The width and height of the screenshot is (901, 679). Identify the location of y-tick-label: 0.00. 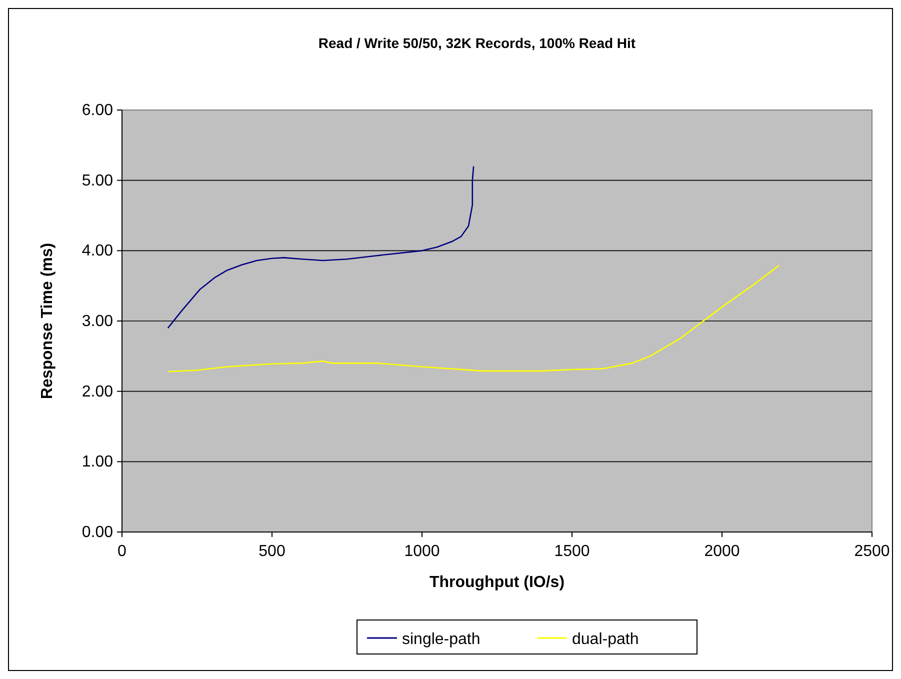
(98, 532).